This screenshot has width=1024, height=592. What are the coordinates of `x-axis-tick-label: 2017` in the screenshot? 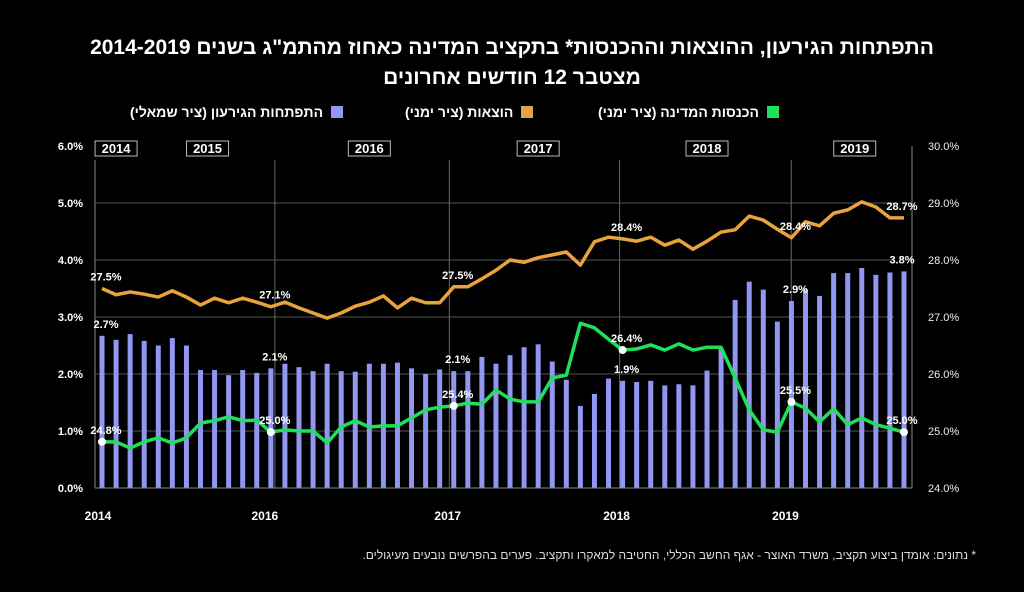 It's located at (447, 516).